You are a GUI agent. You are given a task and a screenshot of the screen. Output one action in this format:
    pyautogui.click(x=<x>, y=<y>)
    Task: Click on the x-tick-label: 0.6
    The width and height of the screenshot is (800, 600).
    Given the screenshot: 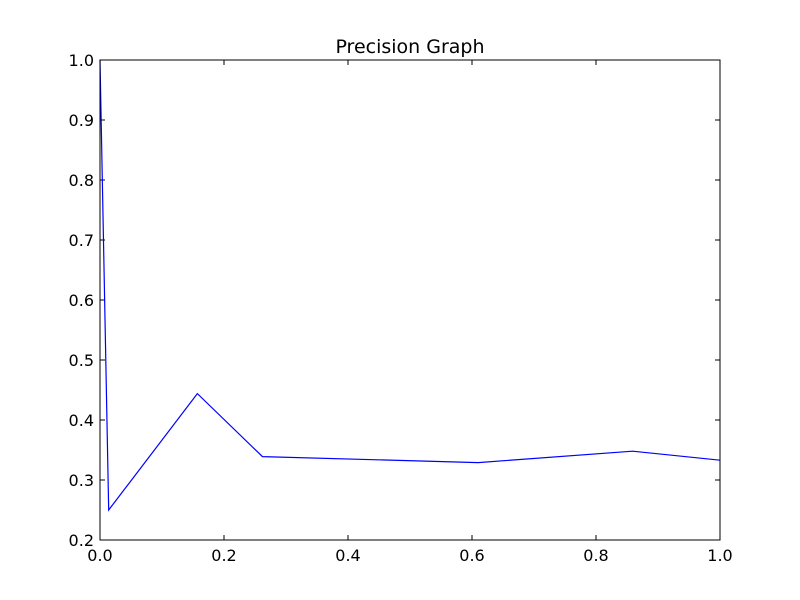 What is the action you would take?
    pyautogui.click(x=471, y=555)
    